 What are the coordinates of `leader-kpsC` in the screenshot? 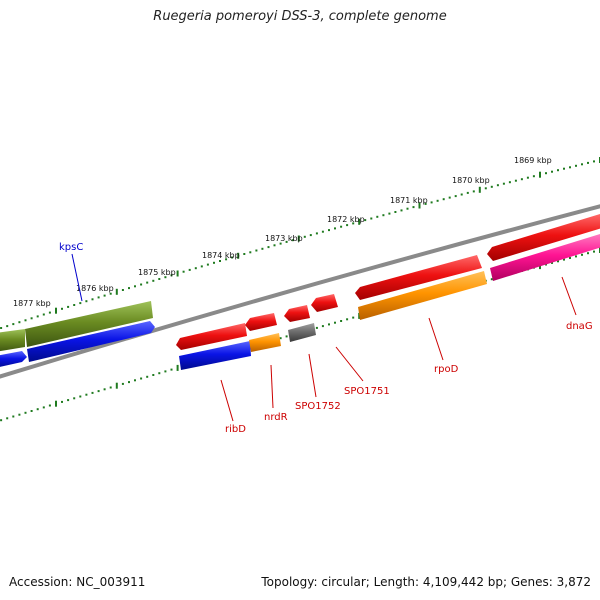 It's located at (77, 277).